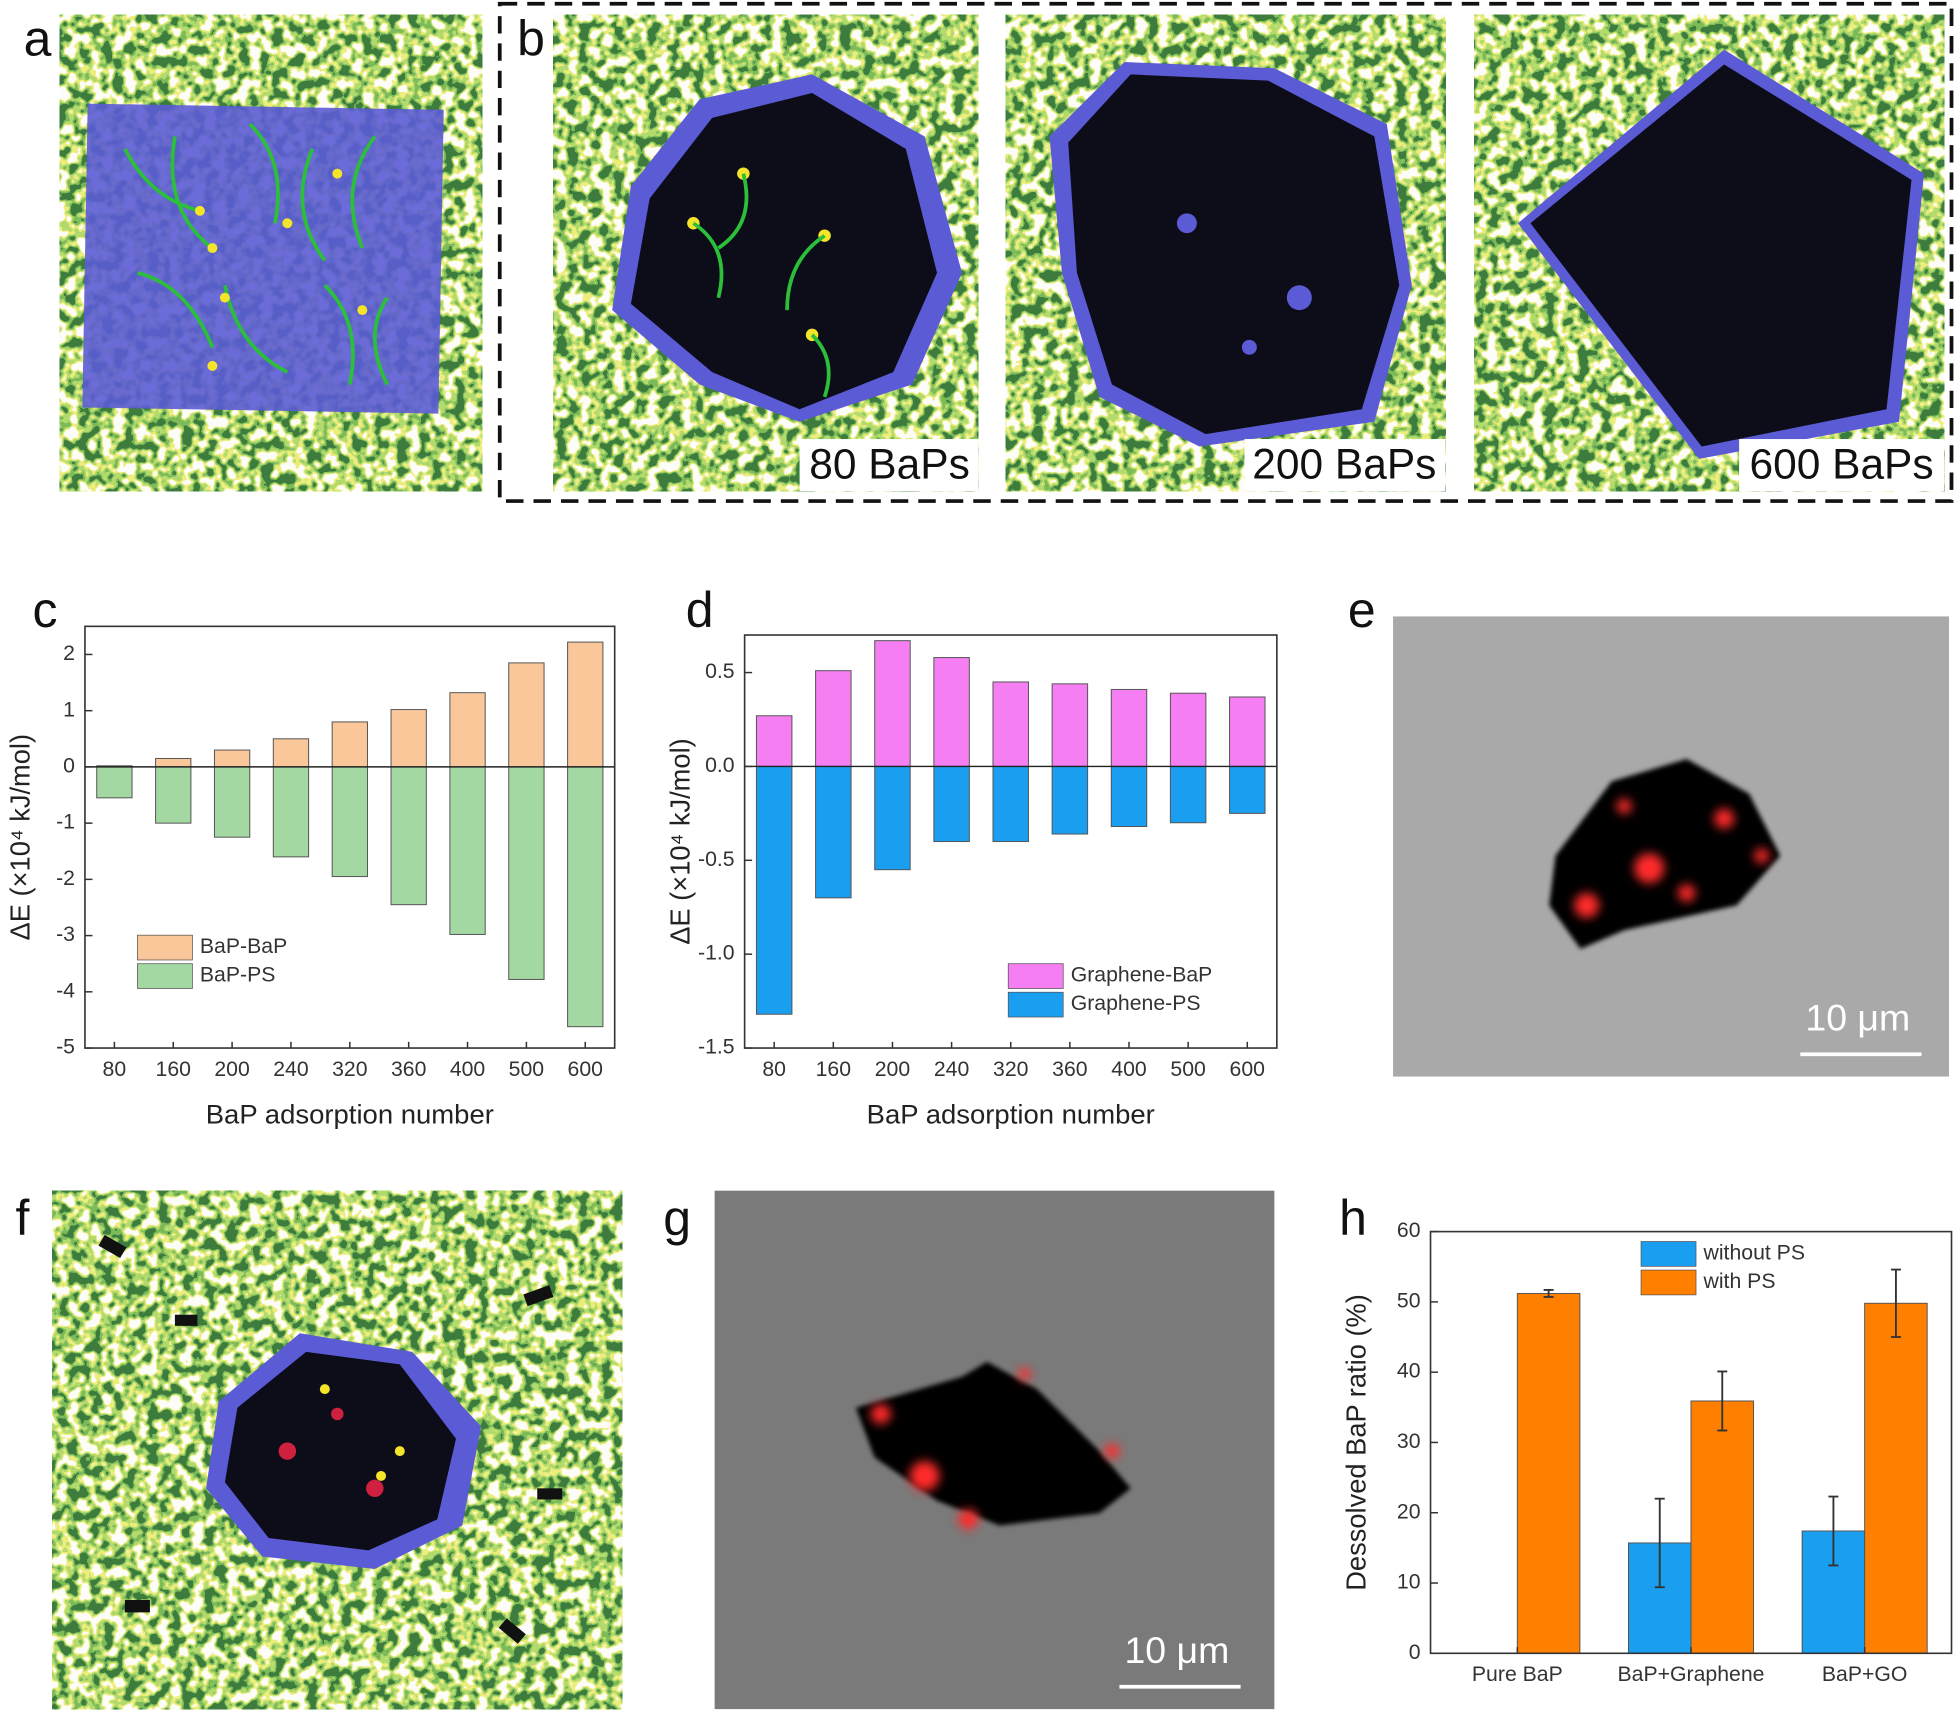 This screenshot has height=1724, width=1959. Describe the element at coordinates (65, 878) in the screenshot. I see `y-tick-label: -2` at that location.